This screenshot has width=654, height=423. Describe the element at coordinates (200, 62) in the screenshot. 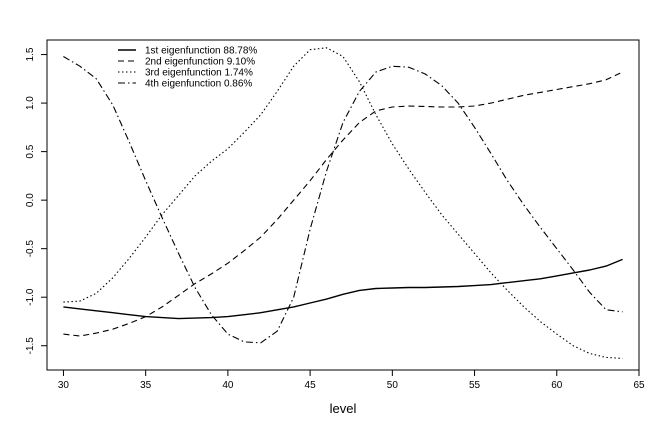

I see `legend-entry-label: 2nd eigenfunction 9.10%` at that location.